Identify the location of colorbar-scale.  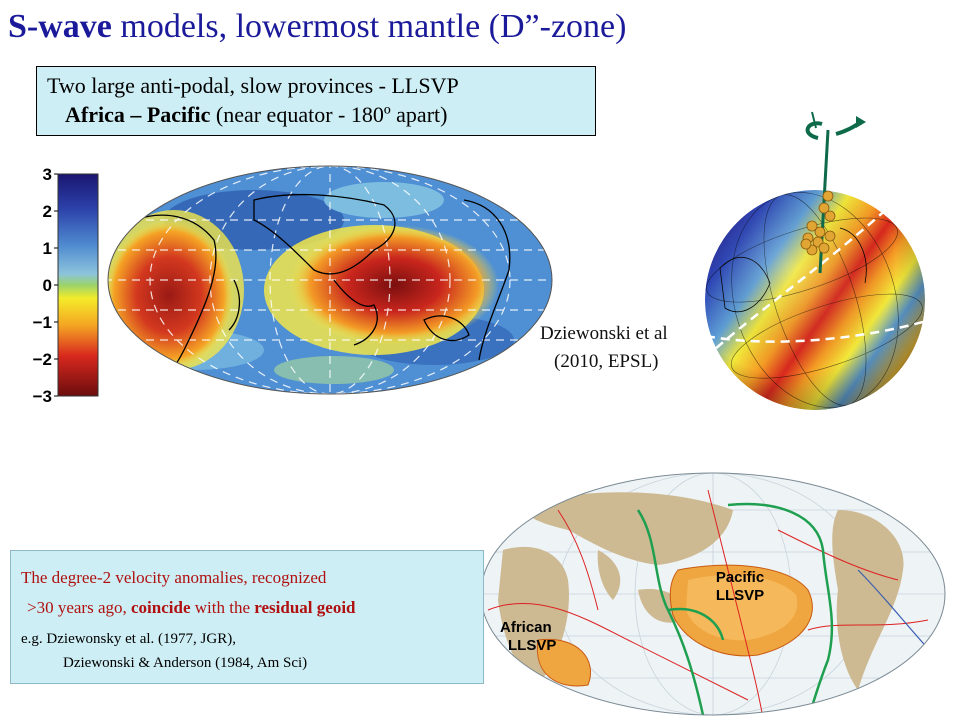
(78, 285).